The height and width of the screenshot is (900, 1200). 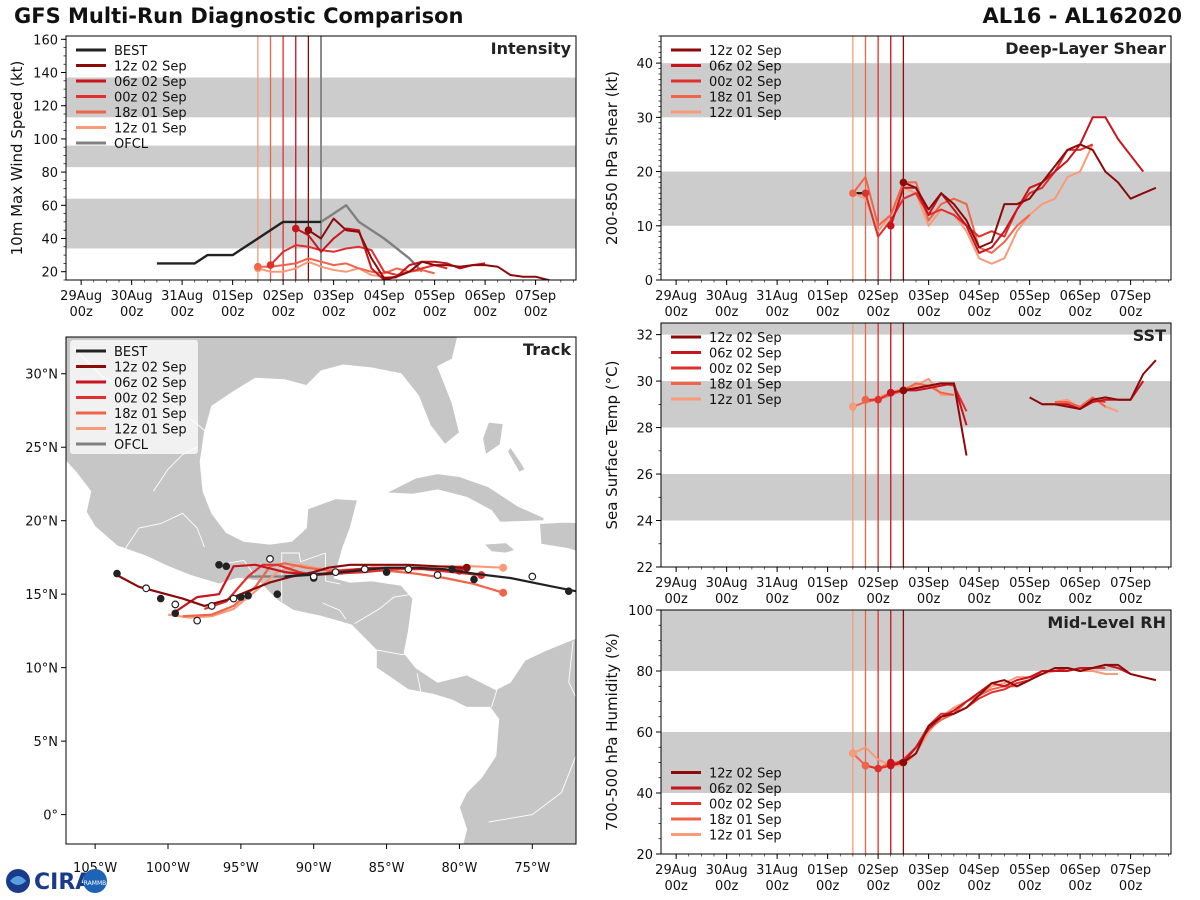 What do you see at coordinates (644, 64) in the screenshot?
I see `shear-ytick-label: 40` at bounding box center [644, 64].